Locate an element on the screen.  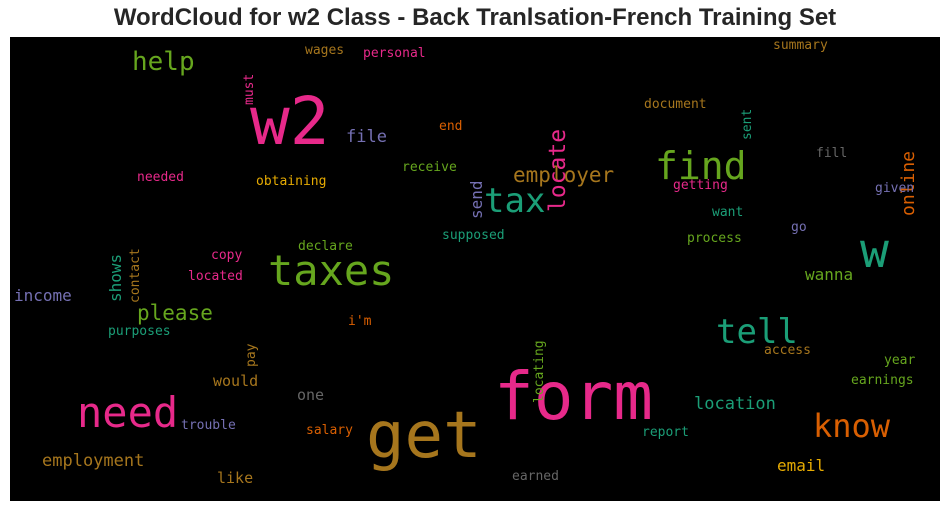
word-w: w is located at coordinates (874, 251).